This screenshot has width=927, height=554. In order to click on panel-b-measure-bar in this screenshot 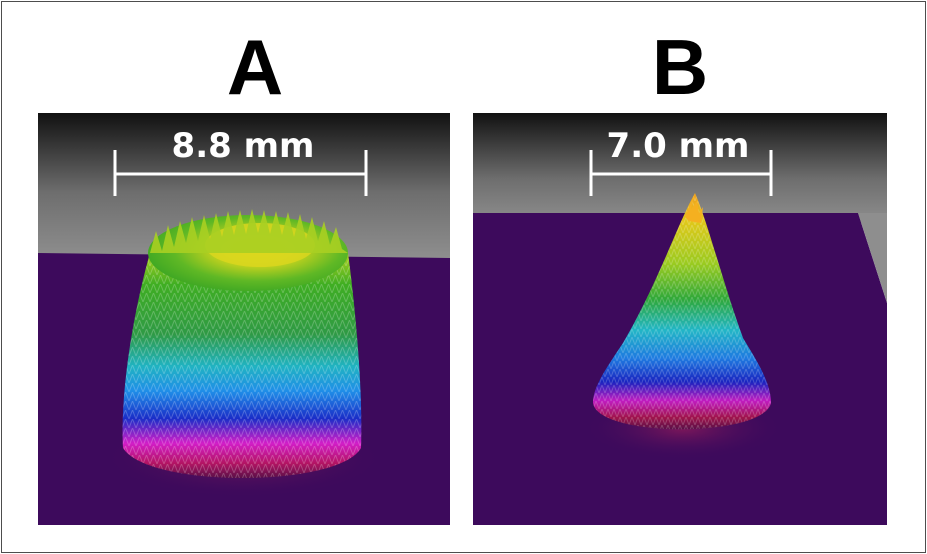, I will do `click(681, 173)`.